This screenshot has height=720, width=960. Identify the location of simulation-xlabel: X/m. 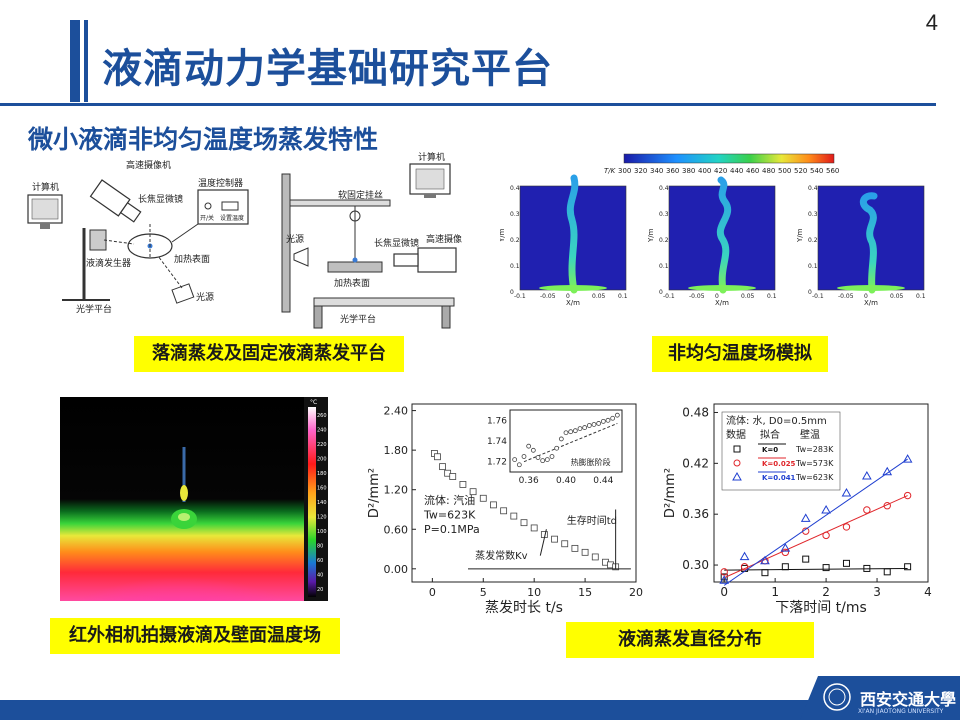
(573, 303).